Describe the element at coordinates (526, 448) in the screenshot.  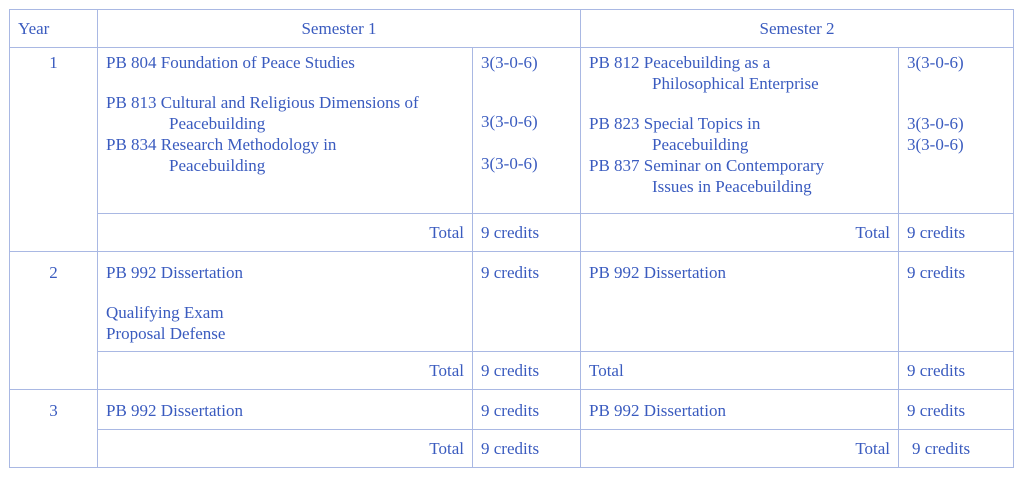
I see `year-3-sem1-total: 9 credits` at that location.